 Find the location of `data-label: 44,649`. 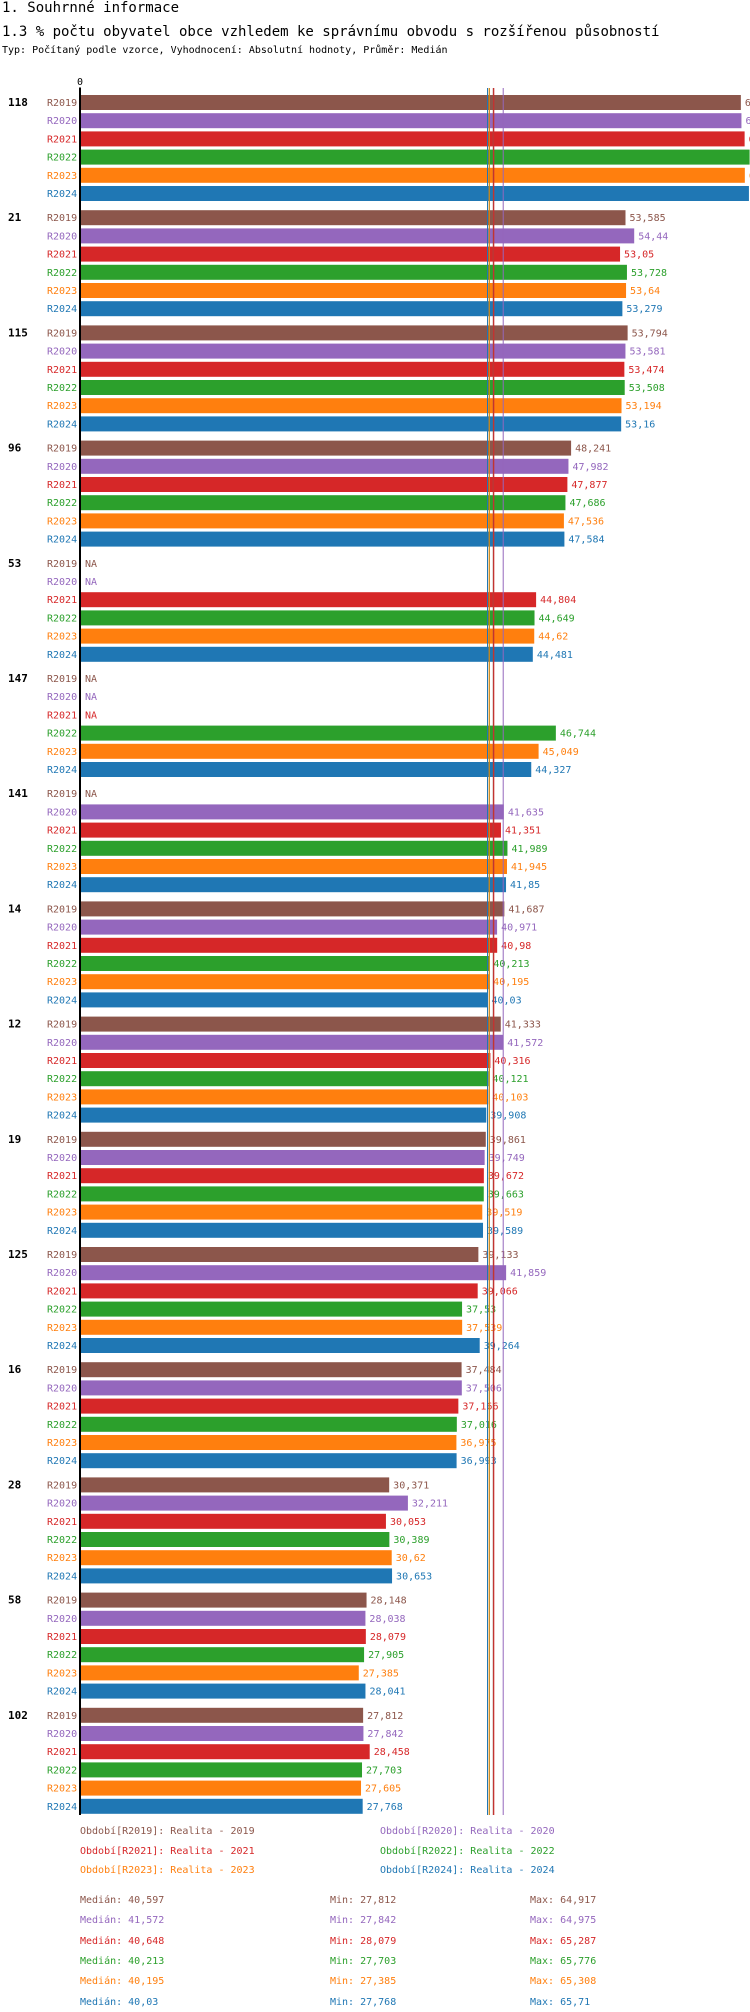

data-label: 44,649 is located at coordinates (557, 618).